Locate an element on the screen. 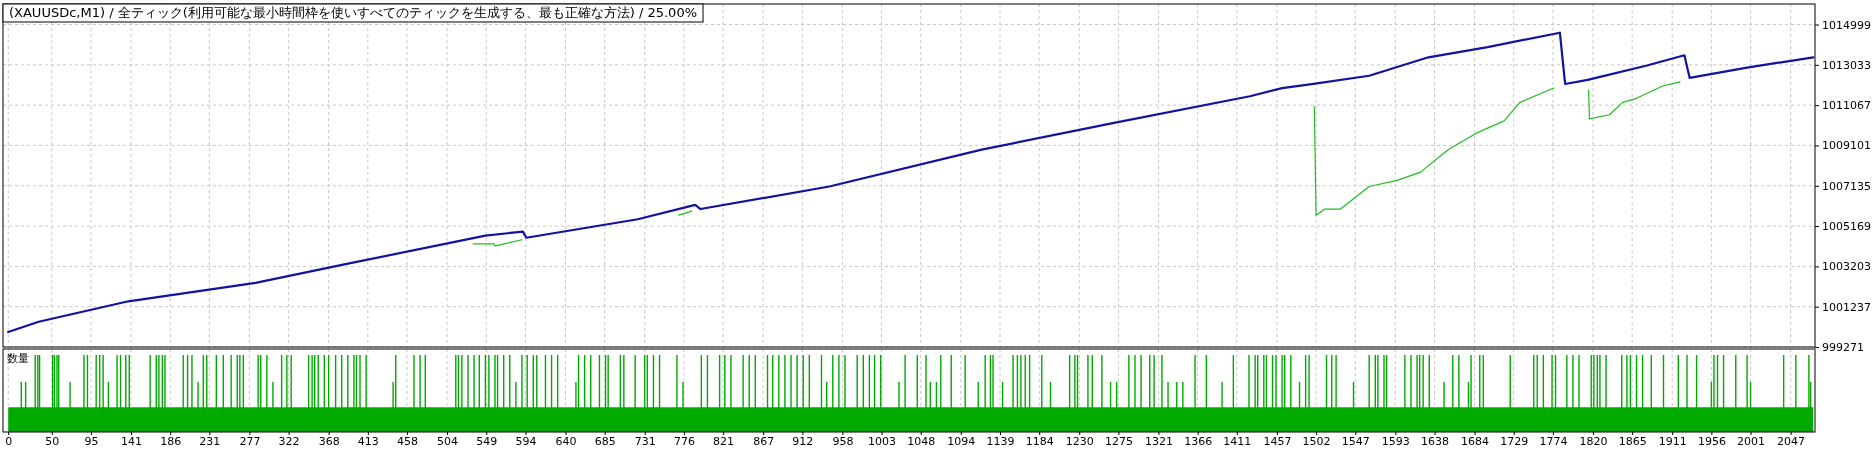 This screenshot has width=1873, height=452. x-tick-label: 1820 is located at coordinates (1593, 441).